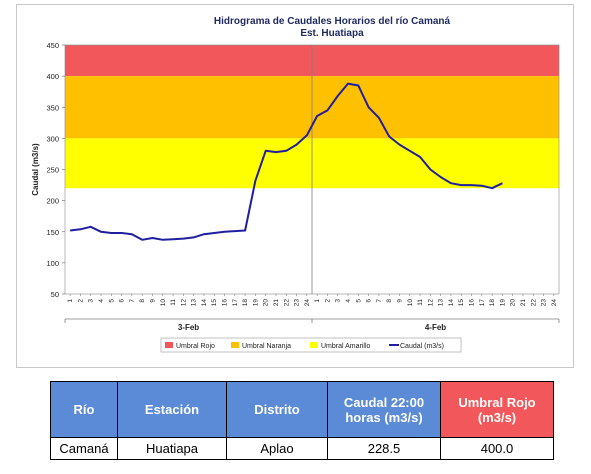  Describe the element at coordinates (332, 33) in the screenshot. I see `chart-subtitle: Est. Huatiapa` at that location.